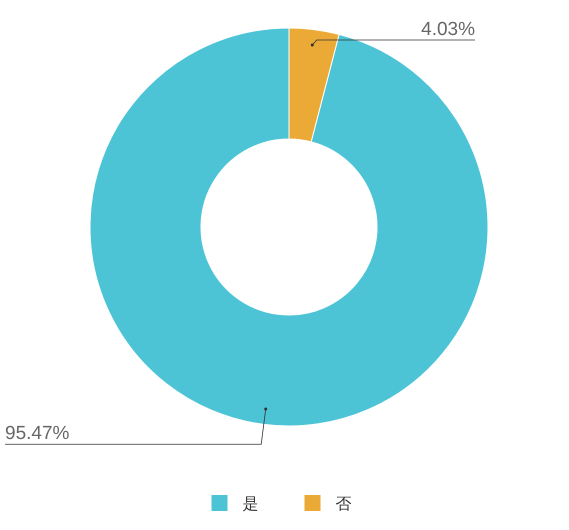 The width and height of the screenshot is (569, 530). I want to click on legend-label: 是, so click(250, 504).